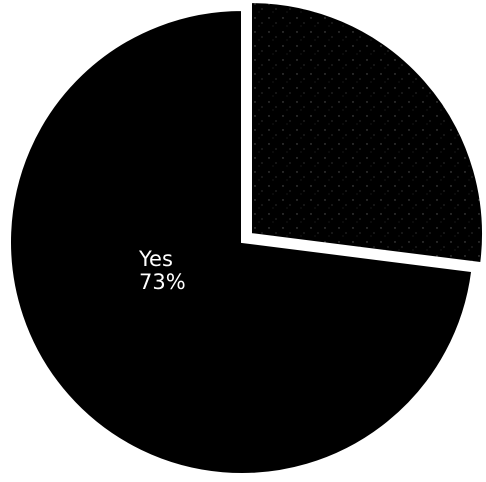 The height and width of the screenshot is (482, 486). I want to click on labels-layer: Yes 73%, so click(162, 270).